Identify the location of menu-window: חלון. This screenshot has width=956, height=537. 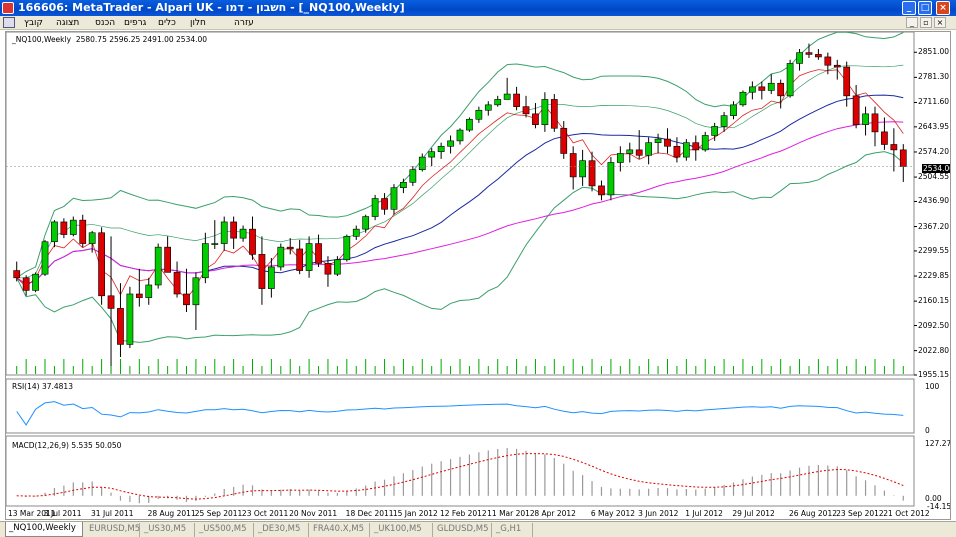
(198, 23).